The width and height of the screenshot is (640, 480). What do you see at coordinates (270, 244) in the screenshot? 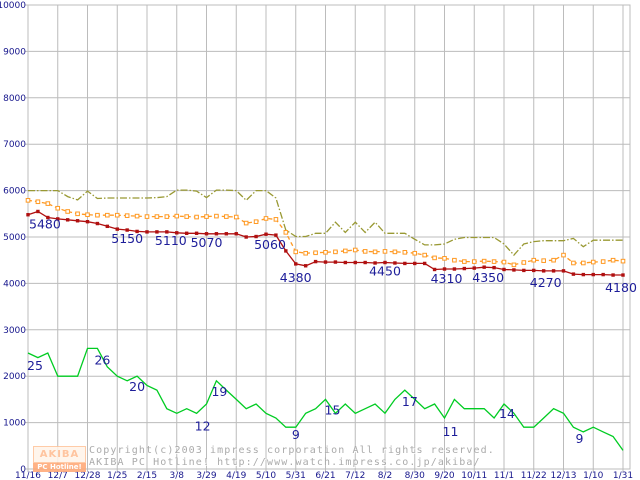
I see `price-value-label: 5060` at bounding box center [270, 244].